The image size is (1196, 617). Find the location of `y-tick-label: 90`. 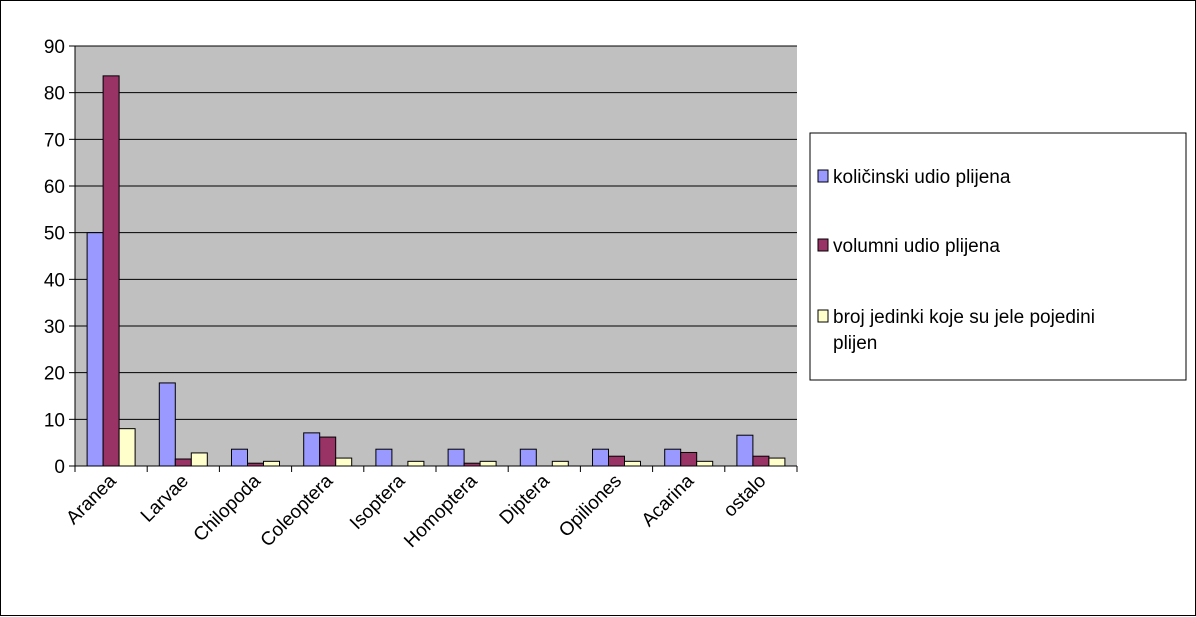

y-tick-label: 90 is located at coordinates (54, 47).